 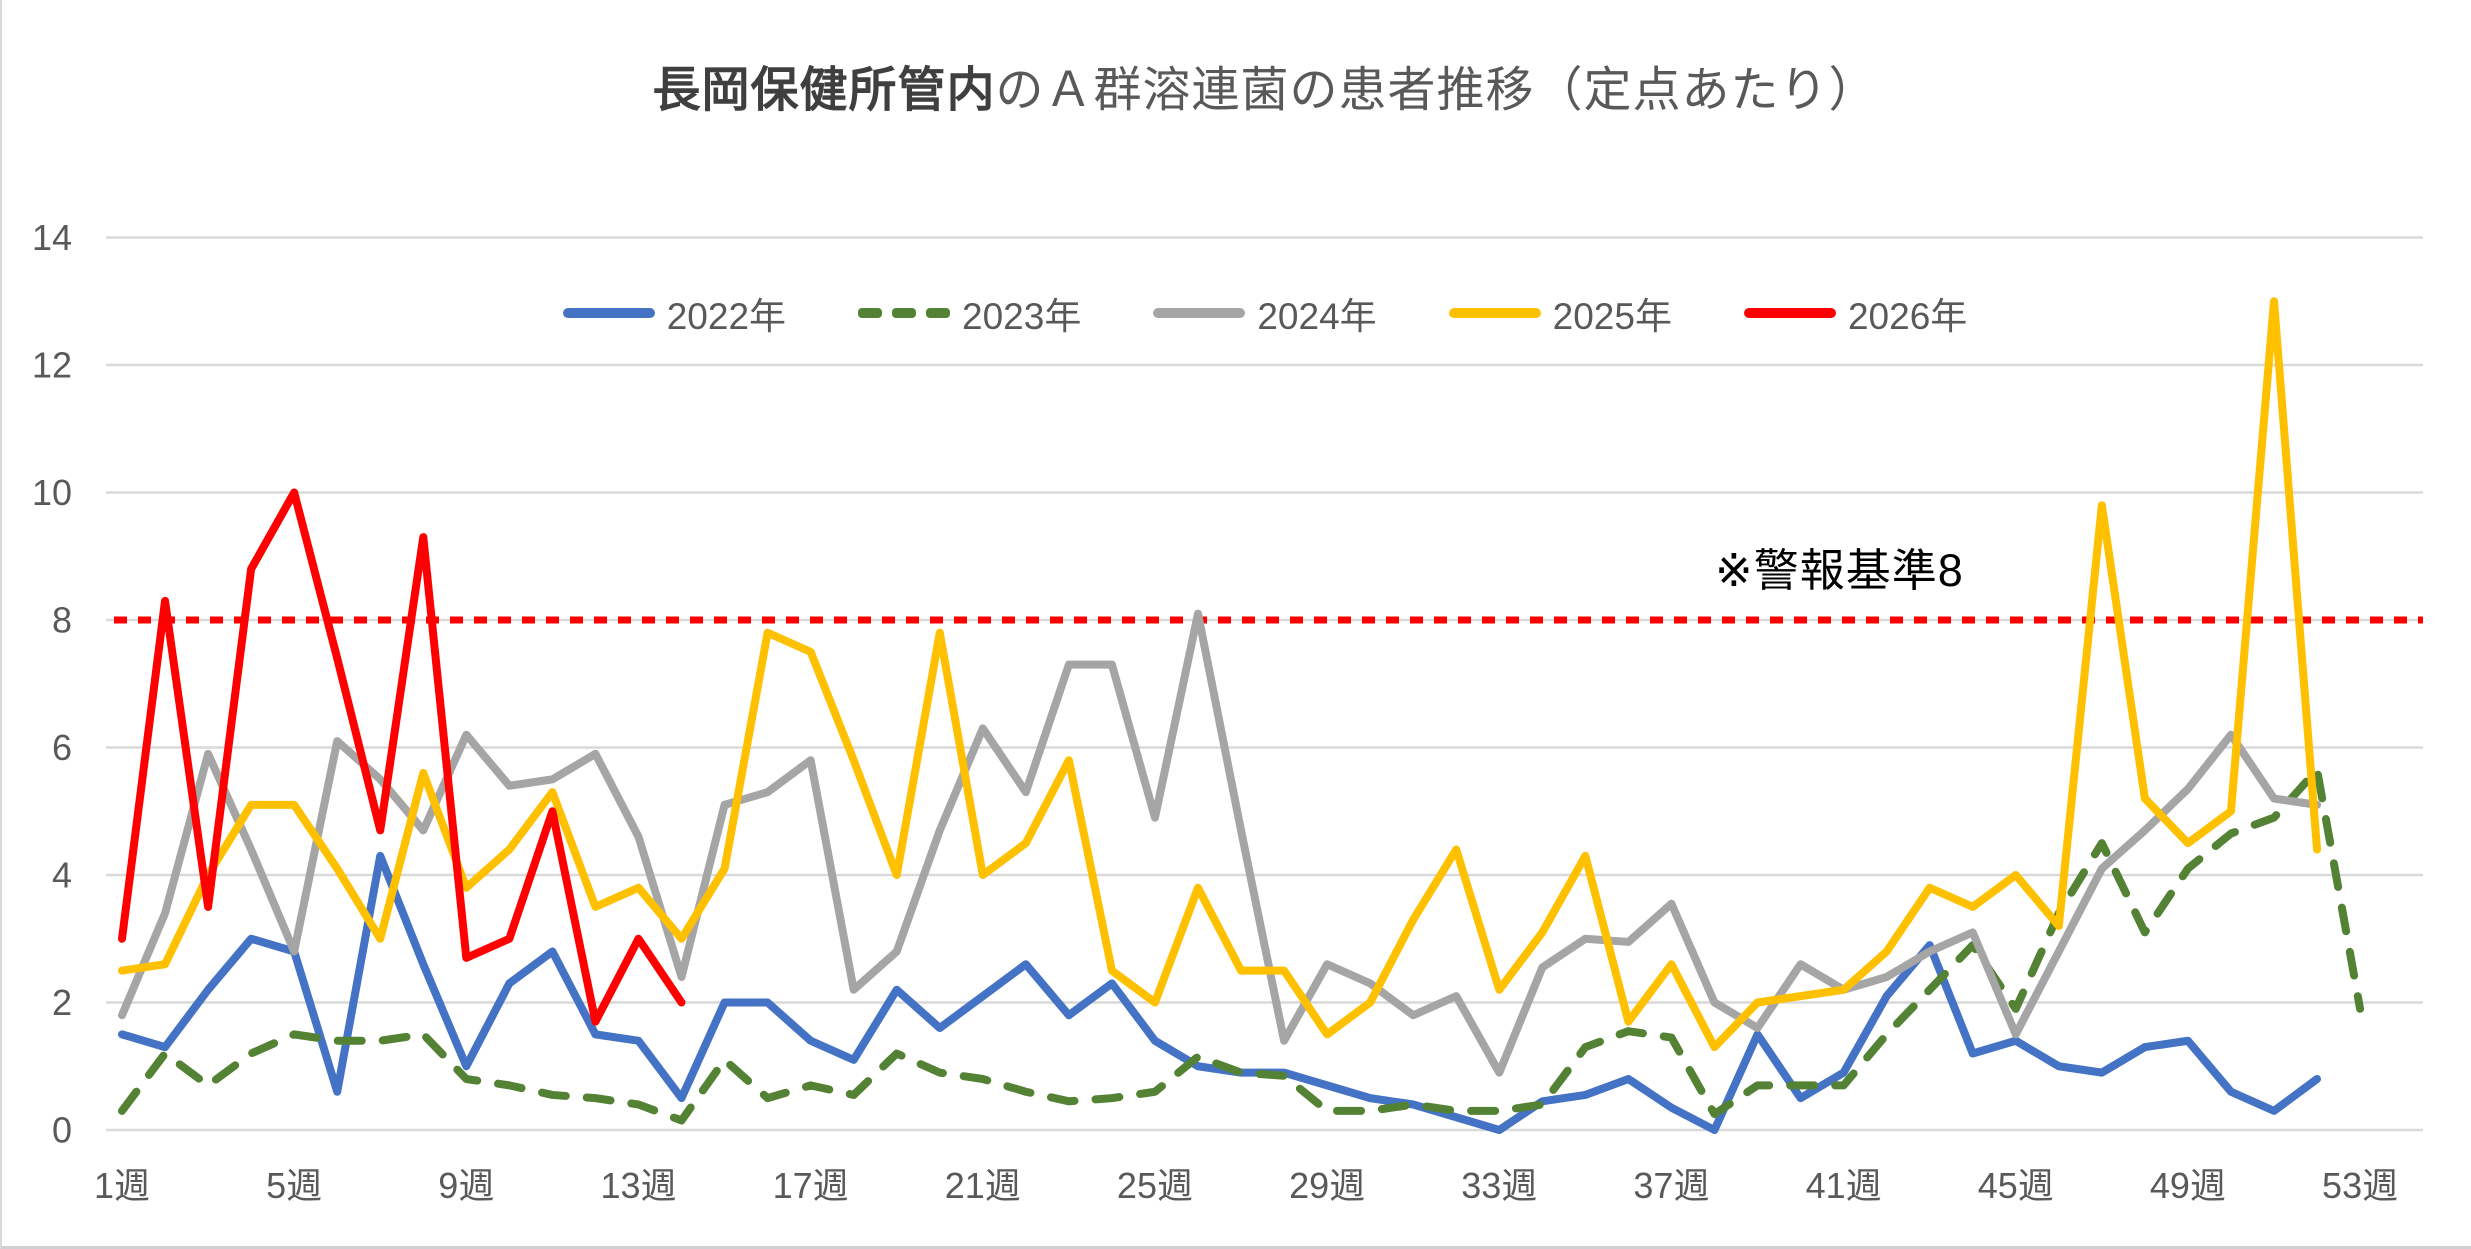 I want to click on x-axis-label-13: 13週, so click(x=638, y=1185).